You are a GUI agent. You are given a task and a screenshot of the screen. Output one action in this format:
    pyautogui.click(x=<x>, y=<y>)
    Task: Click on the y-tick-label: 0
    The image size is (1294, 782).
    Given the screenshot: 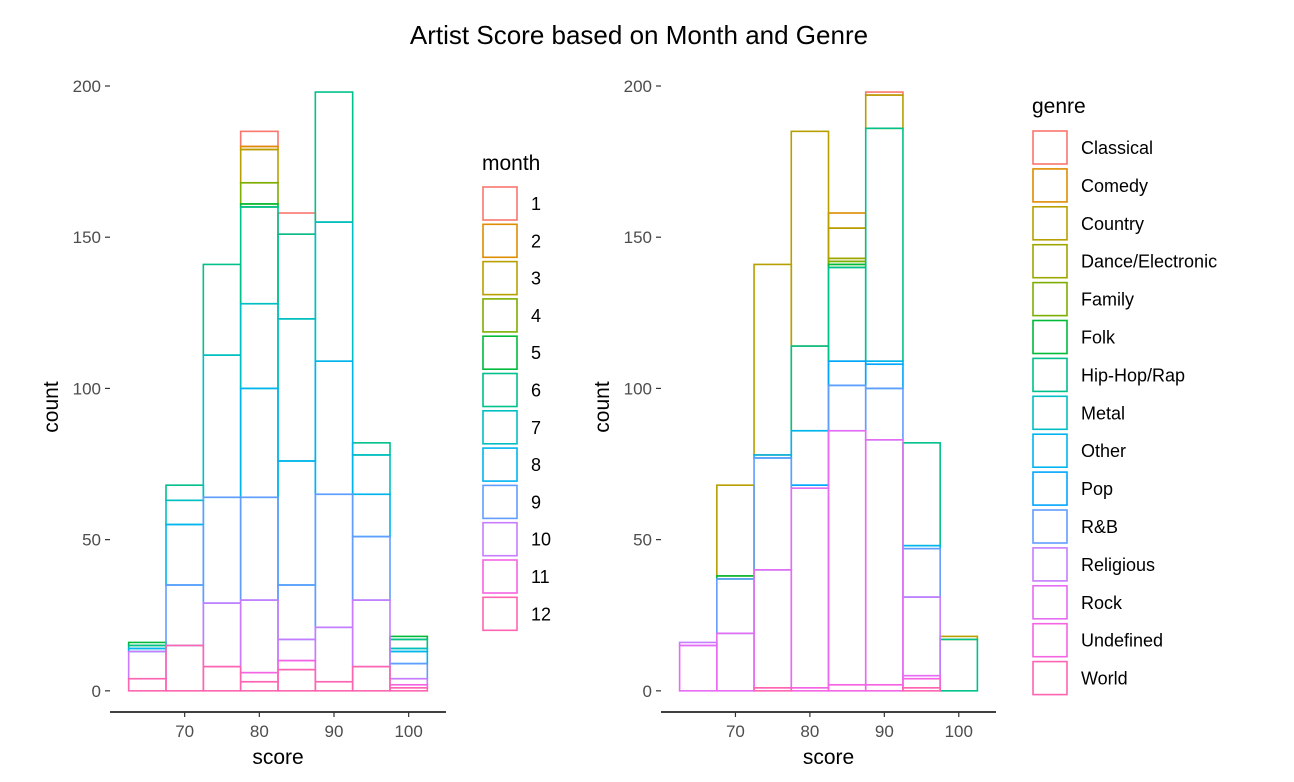 What is the action you would take?
    pyautogui.click(x=647, y=691)
    